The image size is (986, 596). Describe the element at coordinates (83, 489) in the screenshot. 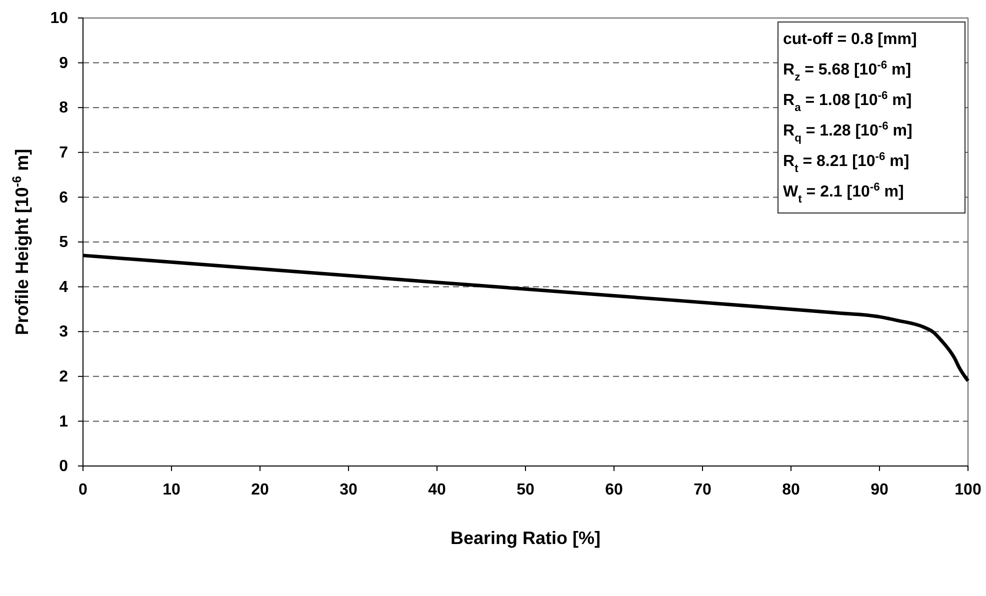

I see `x-tick-label: 0` at that location.